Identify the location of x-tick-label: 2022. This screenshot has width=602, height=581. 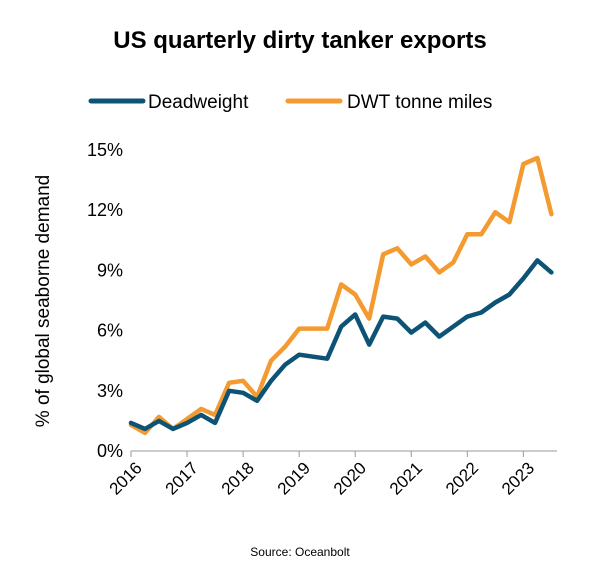
(462, 478).